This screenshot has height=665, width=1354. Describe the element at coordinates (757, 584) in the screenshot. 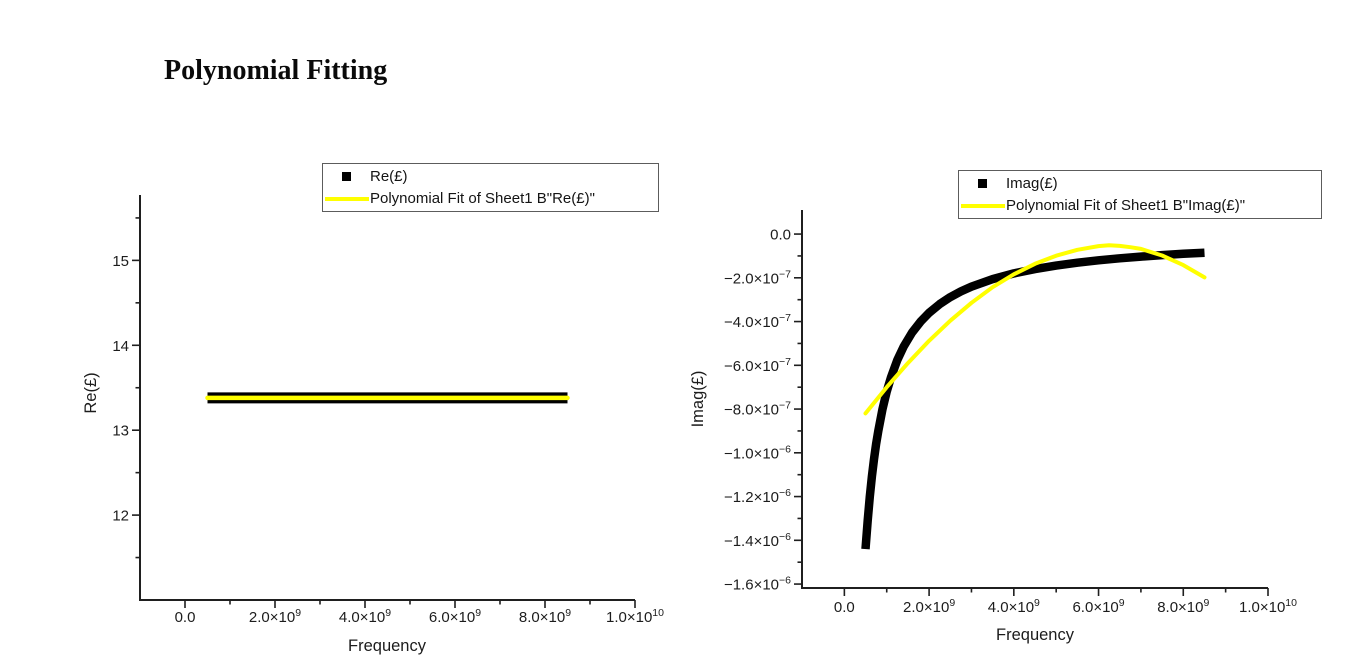

I see `imag-y-tick-label: −1.6×10⁻⁶` at that location.